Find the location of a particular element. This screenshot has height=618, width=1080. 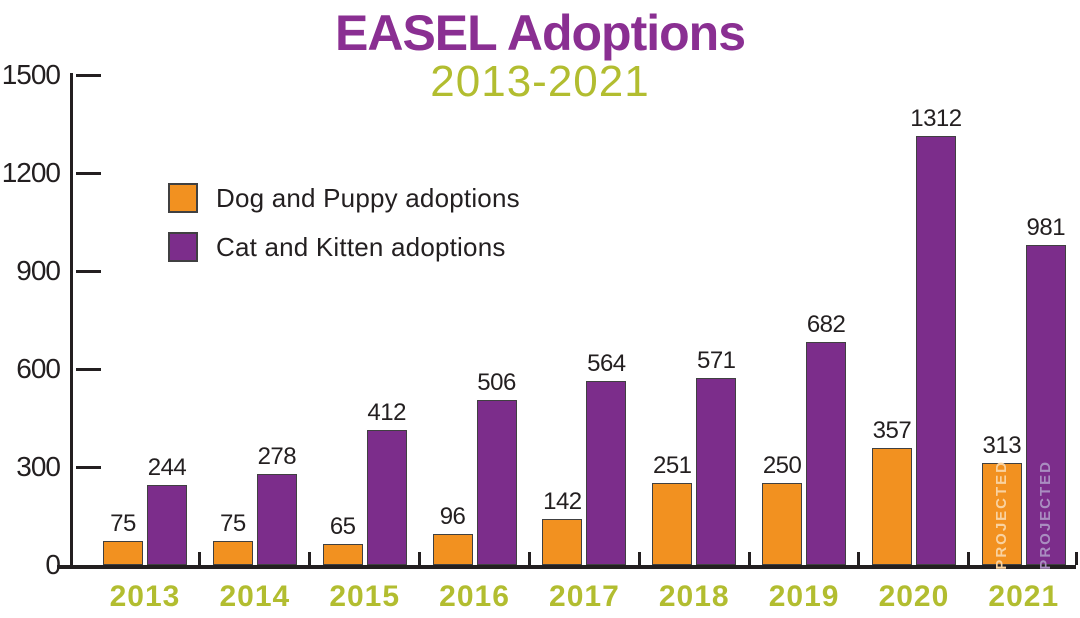

y-axis-label-900: 900 is located at coordinates (38, 270).